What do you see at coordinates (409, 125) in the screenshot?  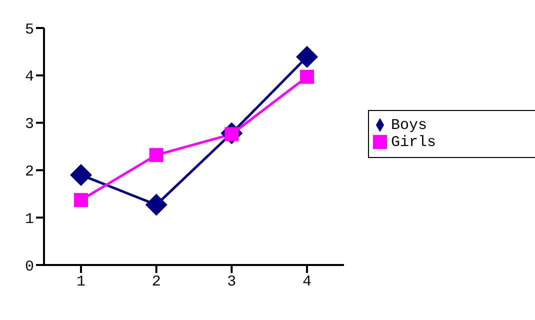 I see `legend-label: Boys` at bounding box center [409, 125].